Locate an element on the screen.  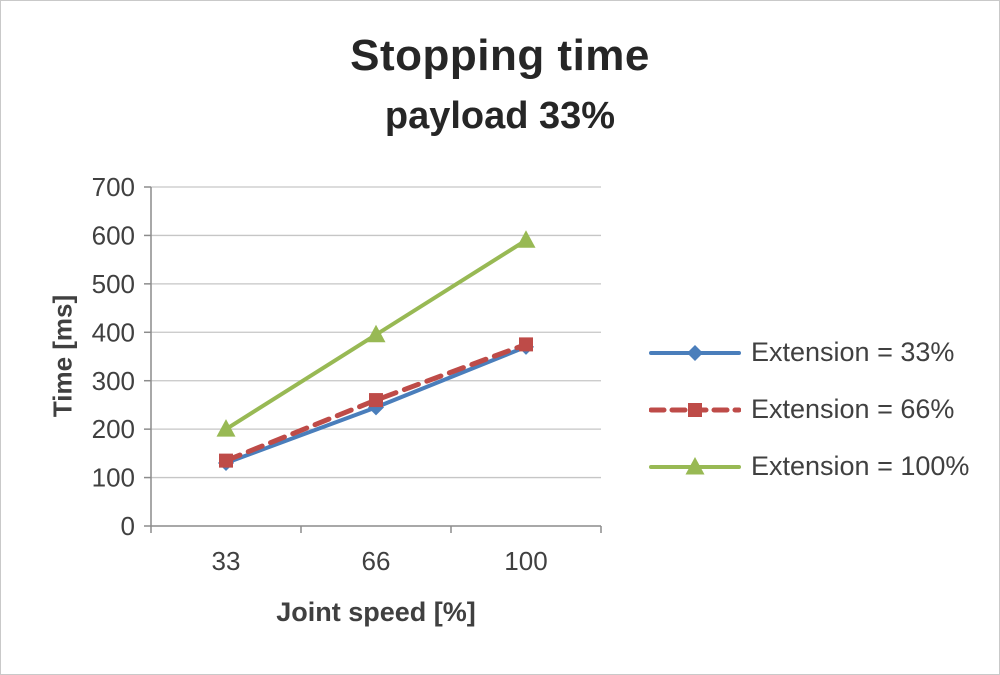
svg-text: 0 is located at coordinates (128, 526).